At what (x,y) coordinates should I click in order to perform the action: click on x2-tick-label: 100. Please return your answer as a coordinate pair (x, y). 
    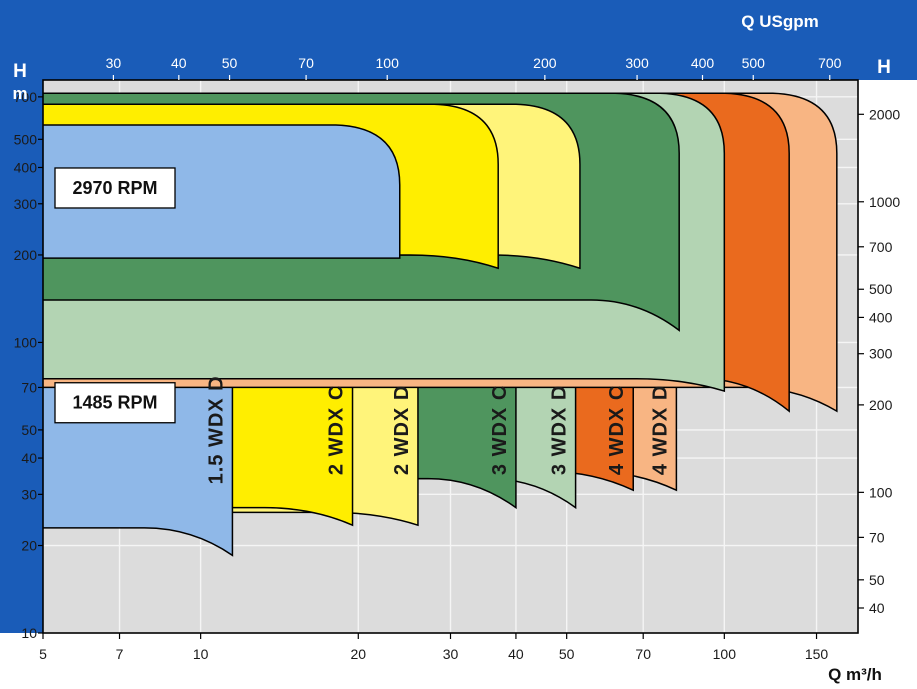
    Looking at the image, I should click on (388, 63).